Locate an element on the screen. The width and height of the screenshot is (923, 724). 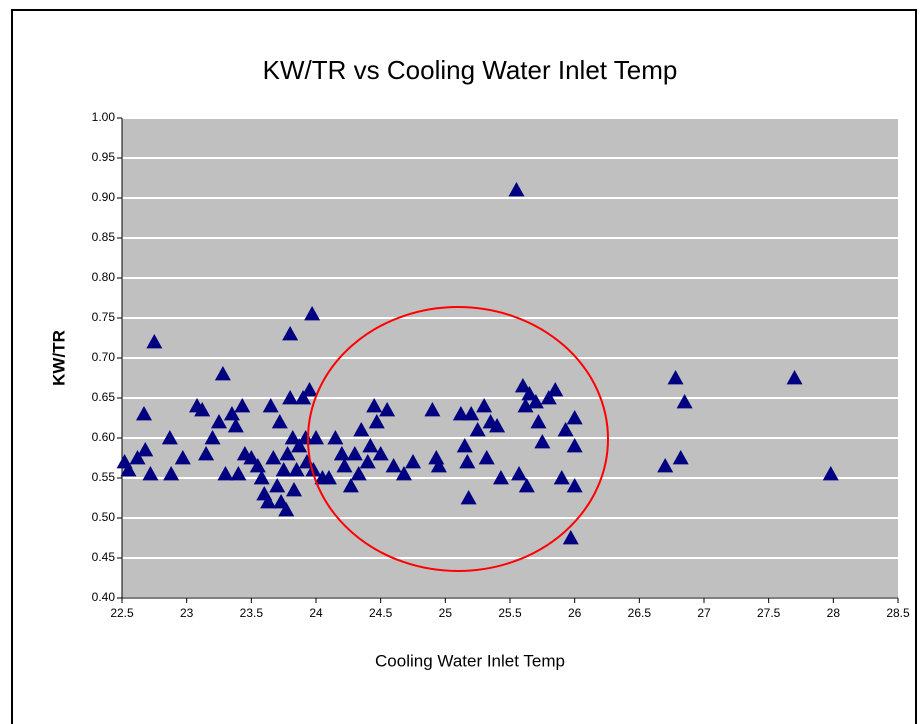
x-tick-label: 25.5 is located at coordinates (510, 613).